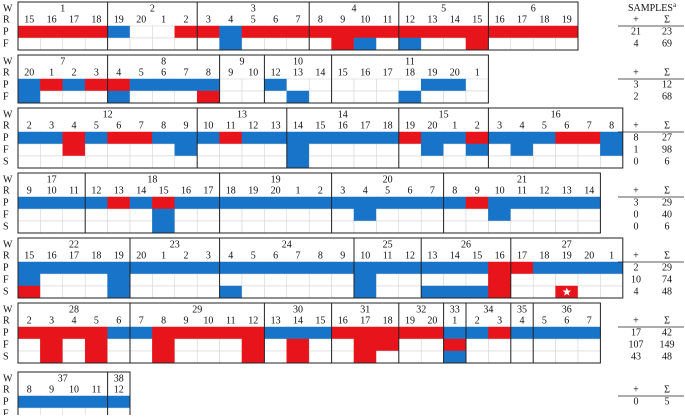  I want to click on samples-plus: 21, so click(636, 31).